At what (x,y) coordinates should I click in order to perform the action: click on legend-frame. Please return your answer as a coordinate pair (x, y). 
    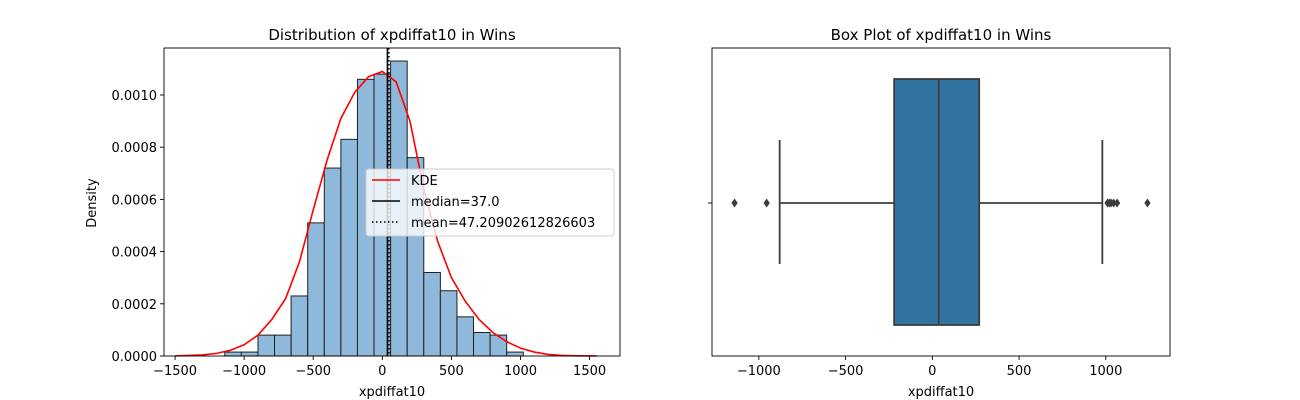
    Looking at the image, I should click on (490, 202).